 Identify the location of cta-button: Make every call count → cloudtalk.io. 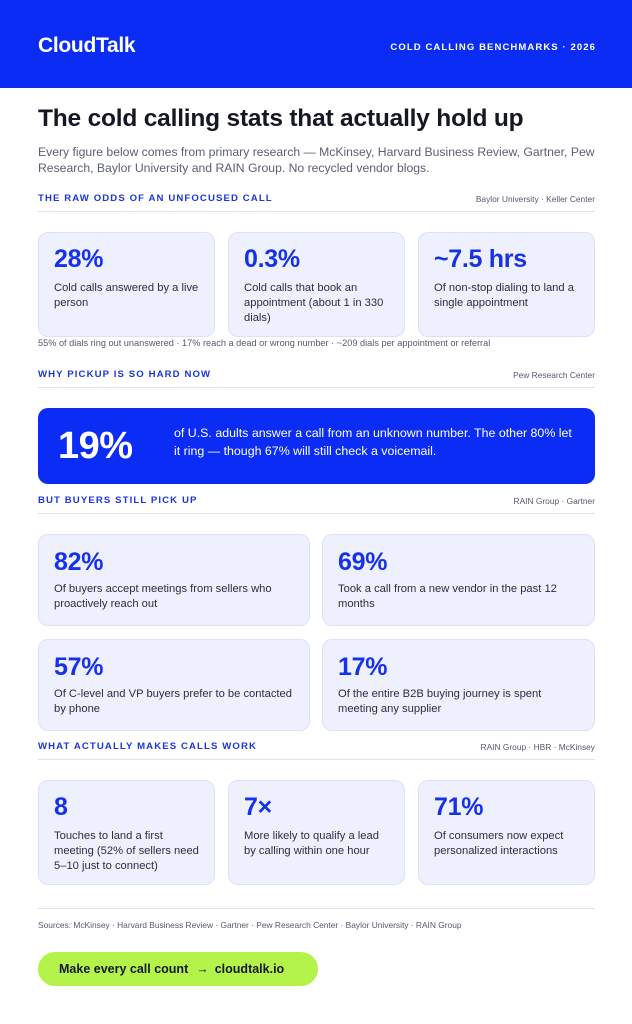
(178, 969).